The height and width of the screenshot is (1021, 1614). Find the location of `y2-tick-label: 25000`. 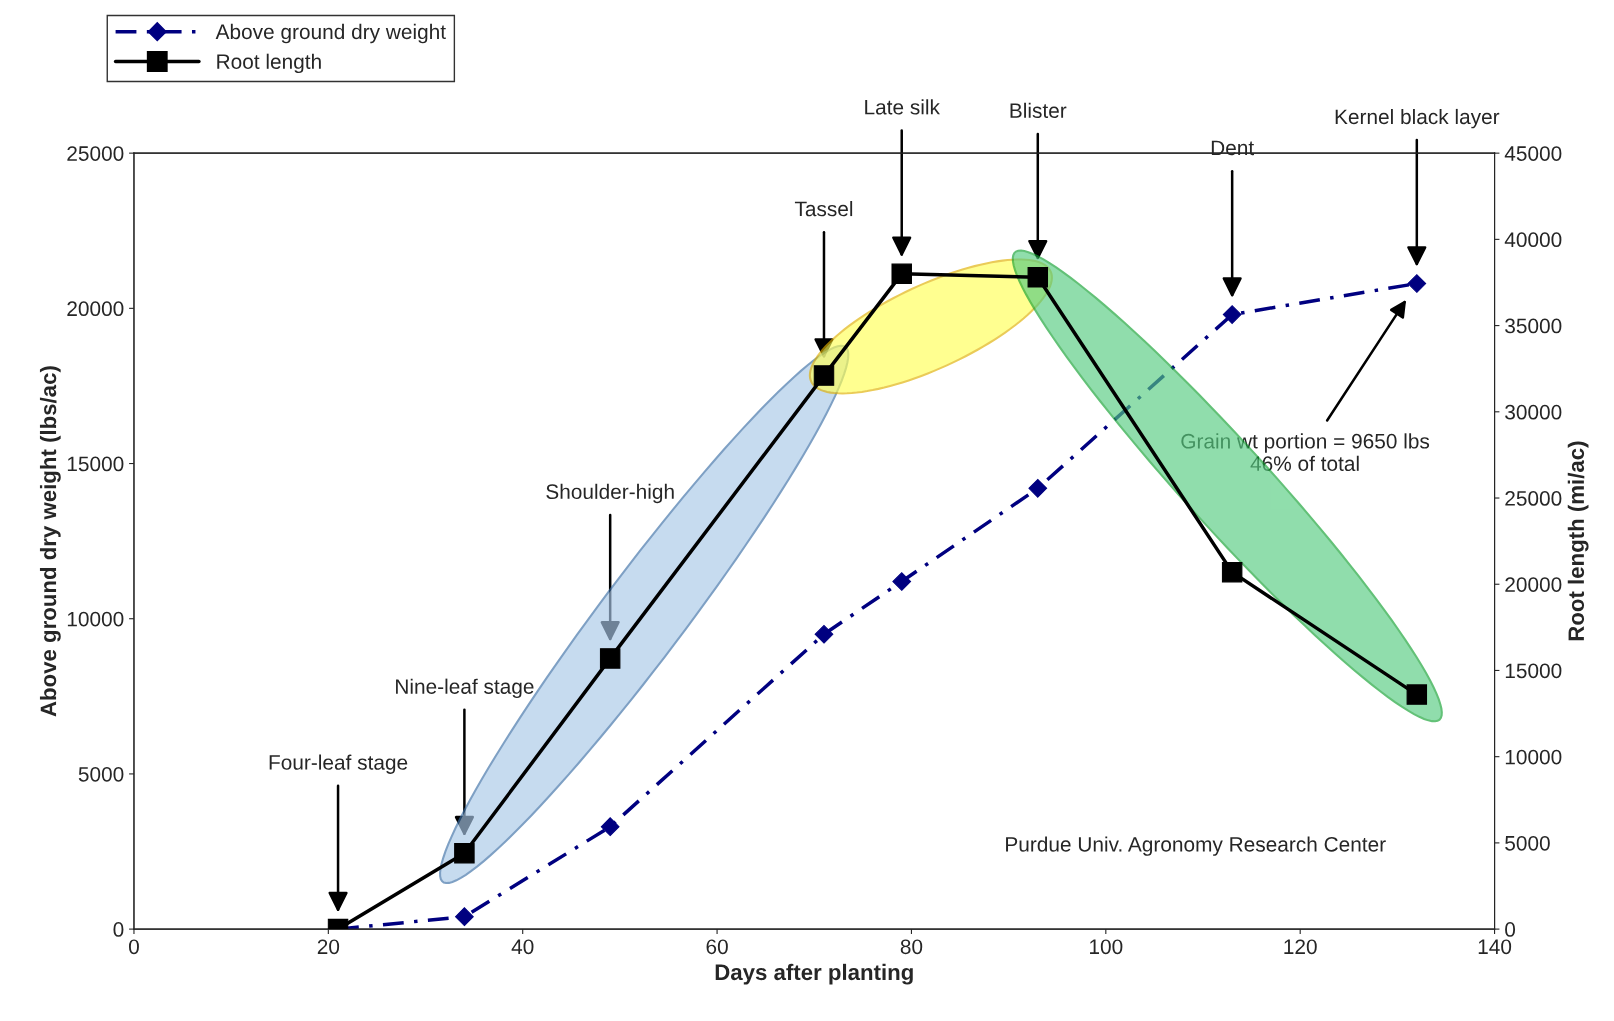

y2-tick-label: 25000 is located at coordinates (1533, 498).